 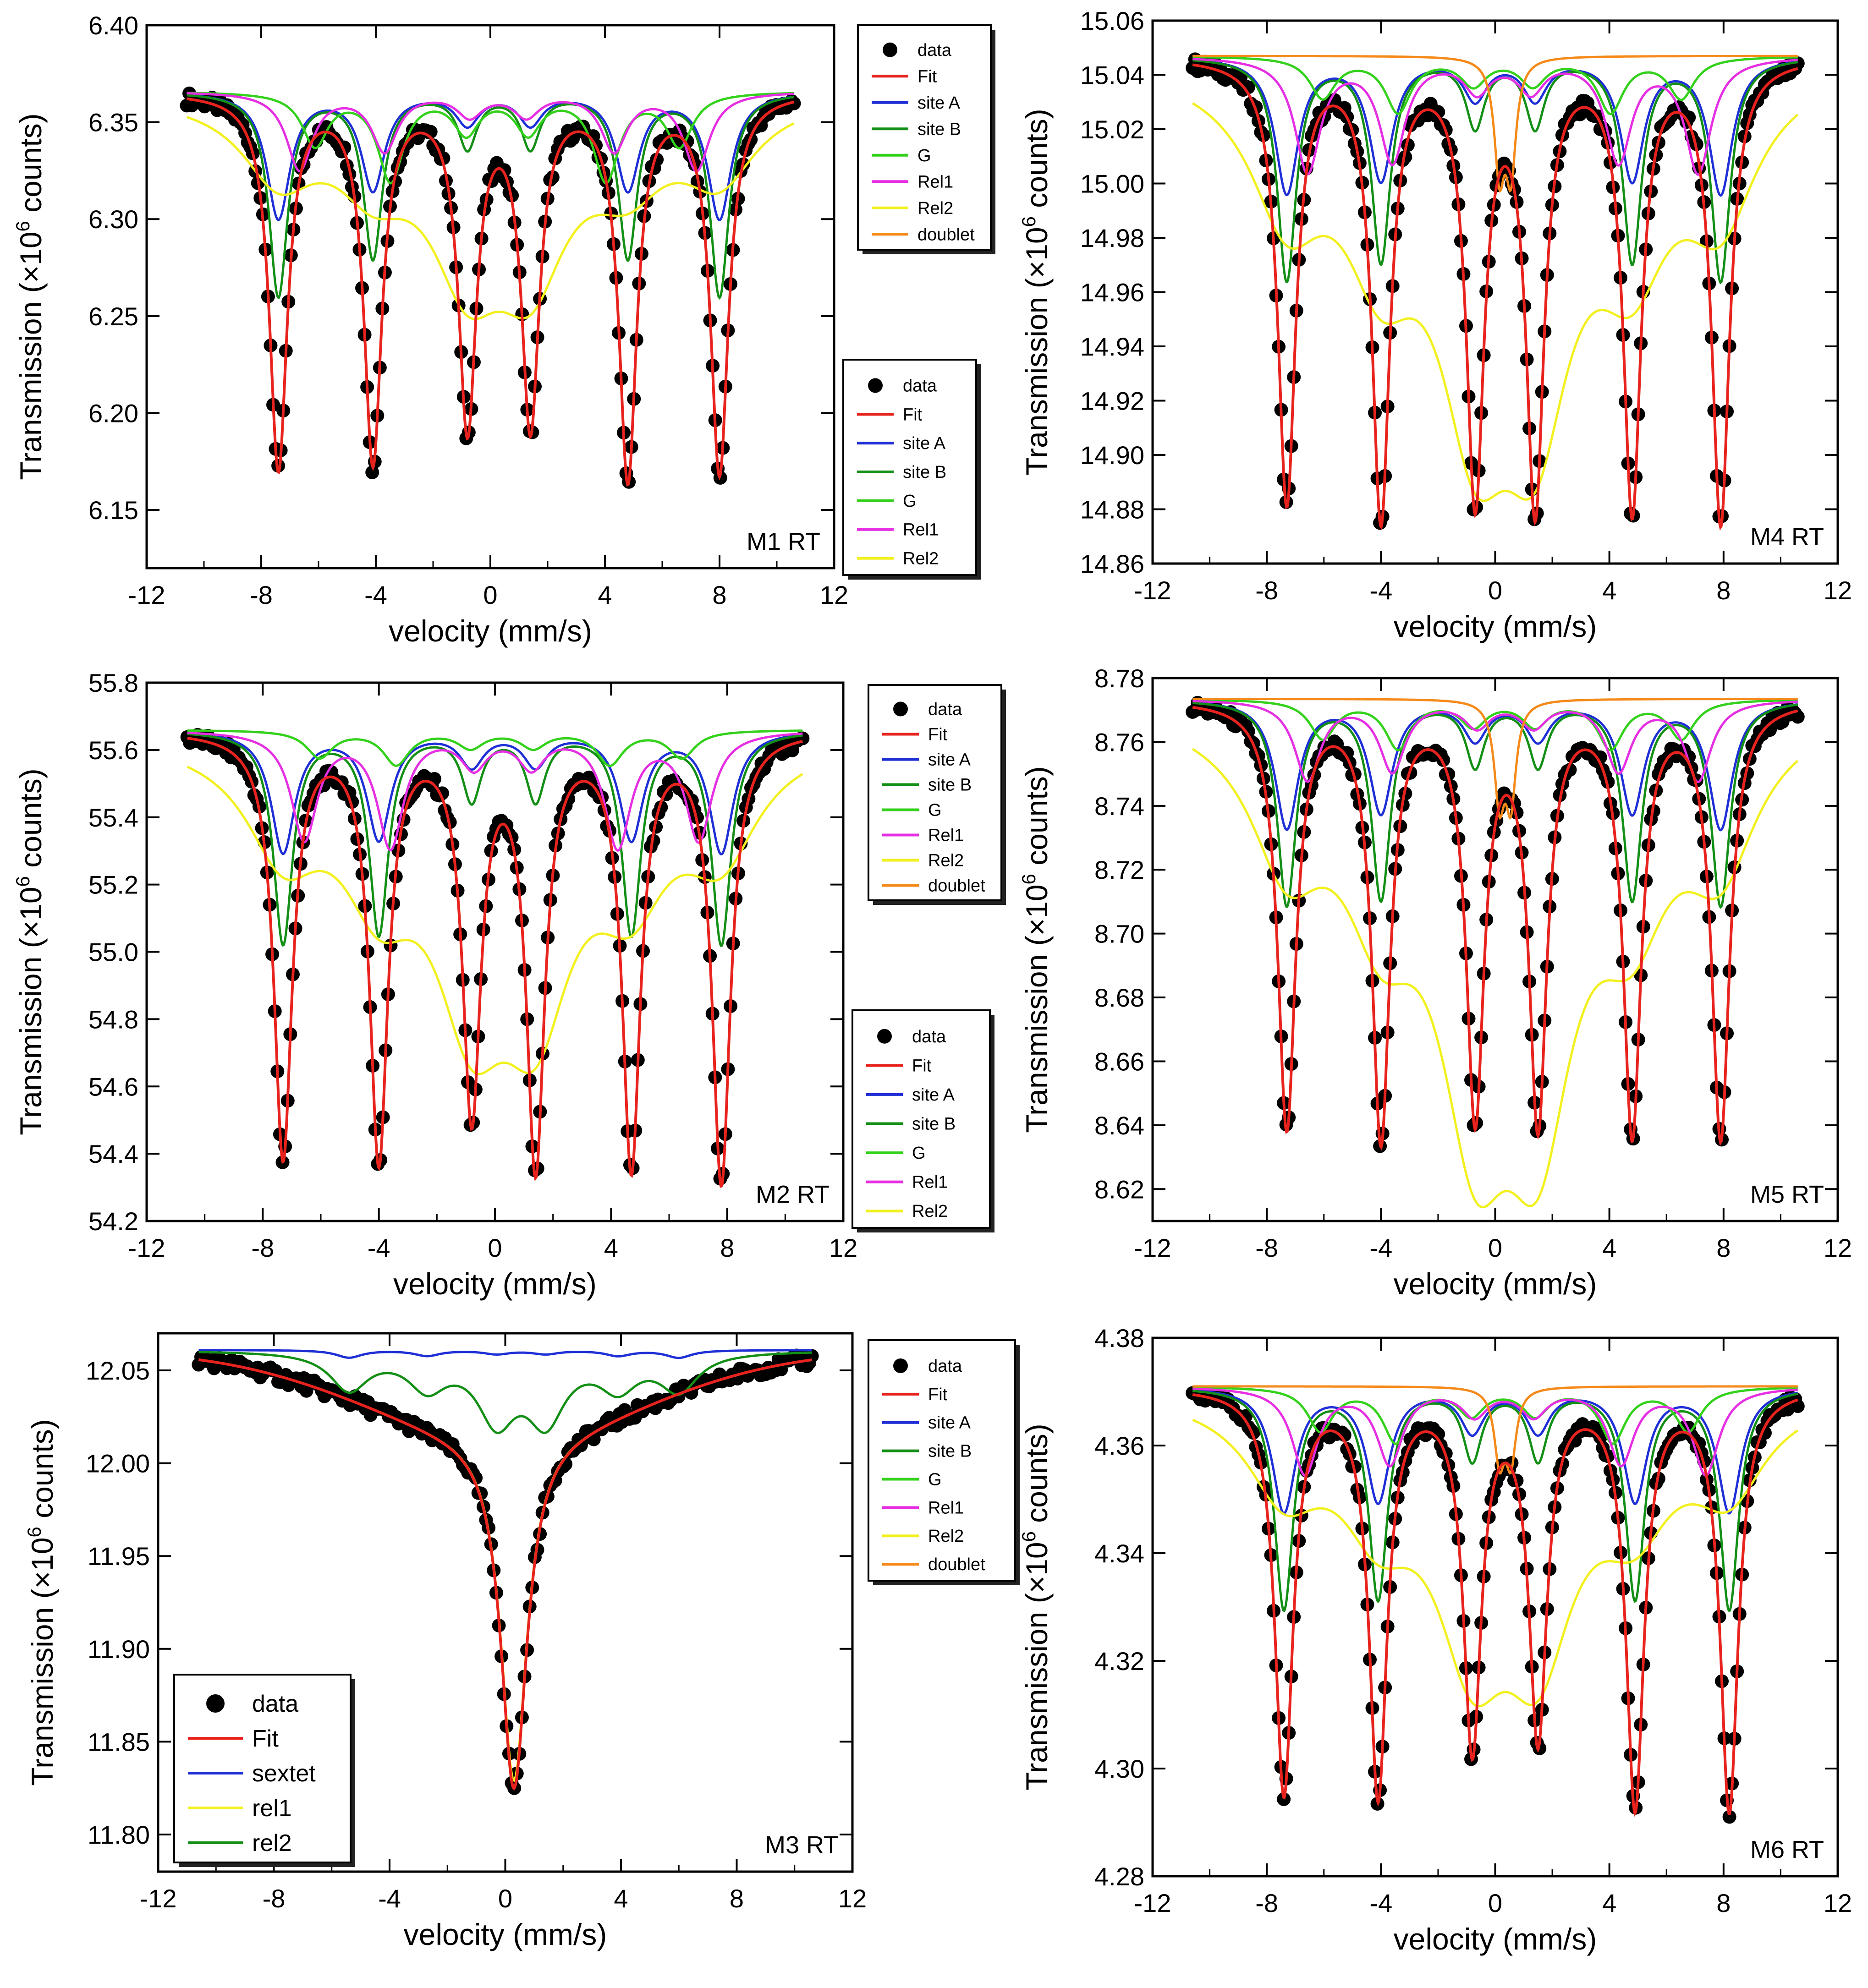 I want to click on y-tick-label: 15.00, so click(x=1112, y=184).